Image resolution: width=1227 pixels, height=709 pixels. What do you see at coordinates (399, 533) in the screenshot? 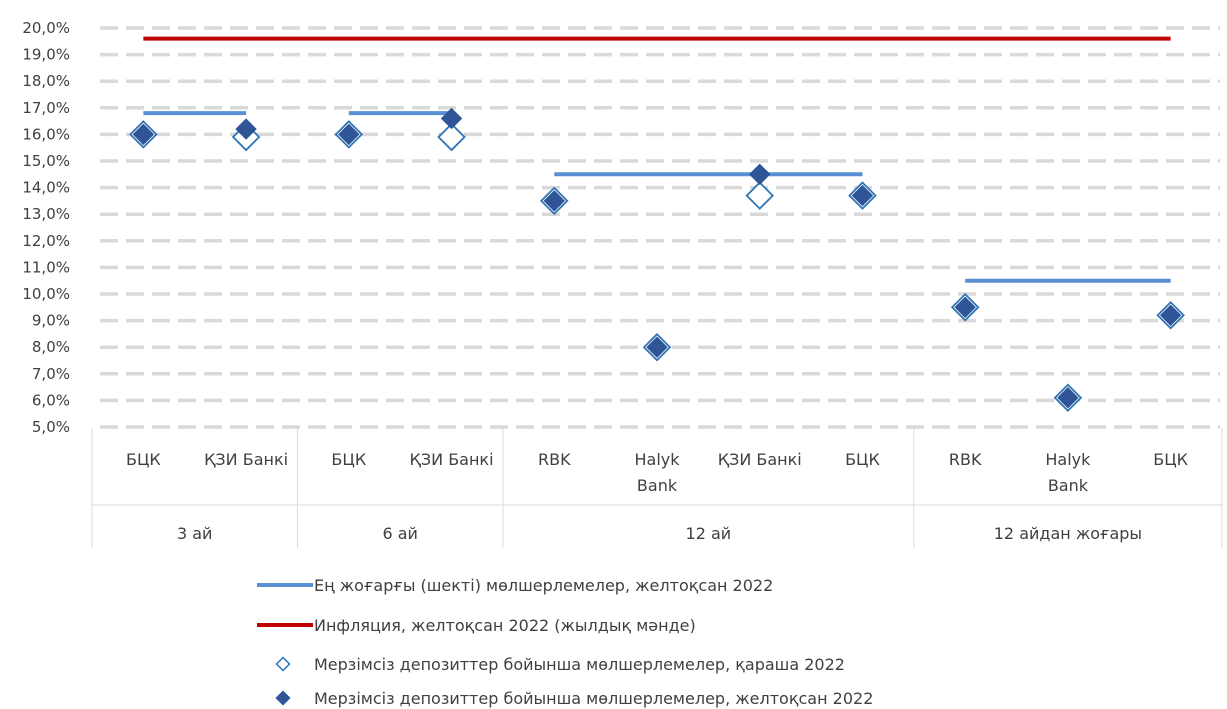
I see `x-group-label: 6 ай` at bounding box center [399, 533].